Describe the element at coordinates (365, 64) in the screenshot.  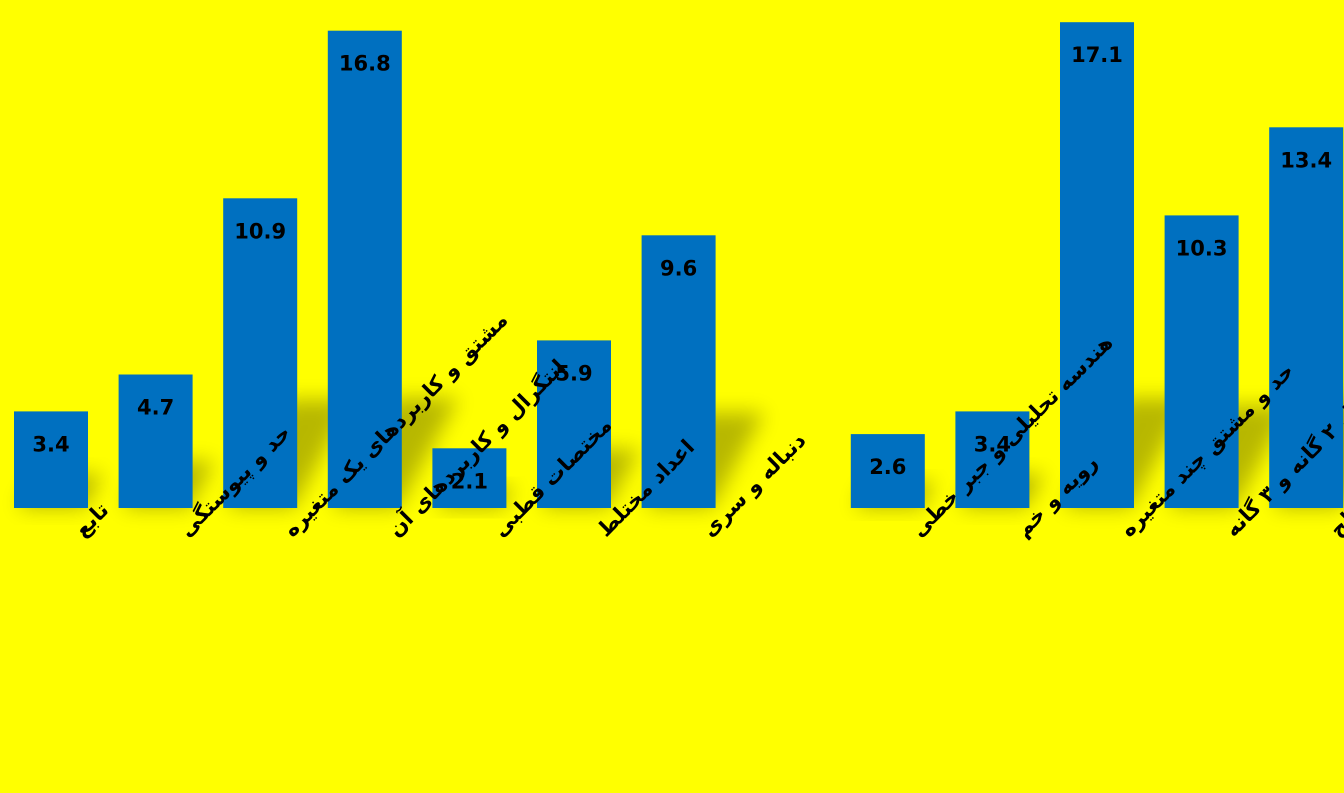
I see `bar-value-label: 16.8` at that location.